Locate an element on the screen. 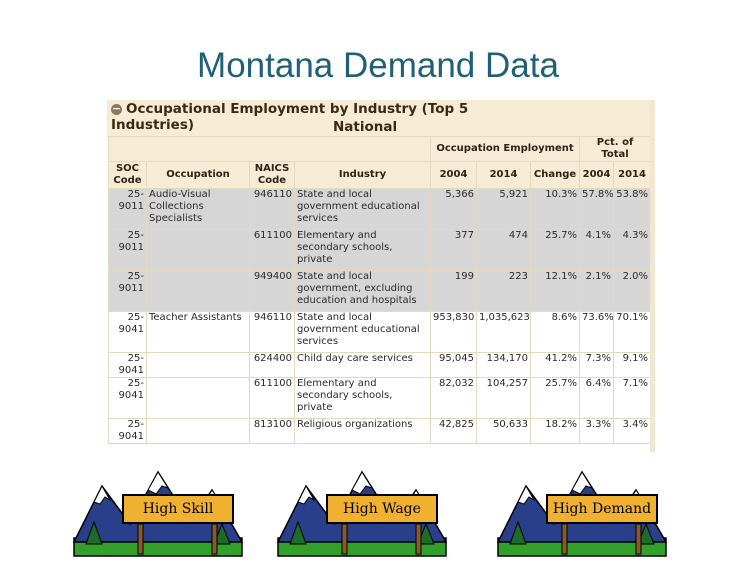  emp-2004: 42,825 is located at coordinates (453, 431).